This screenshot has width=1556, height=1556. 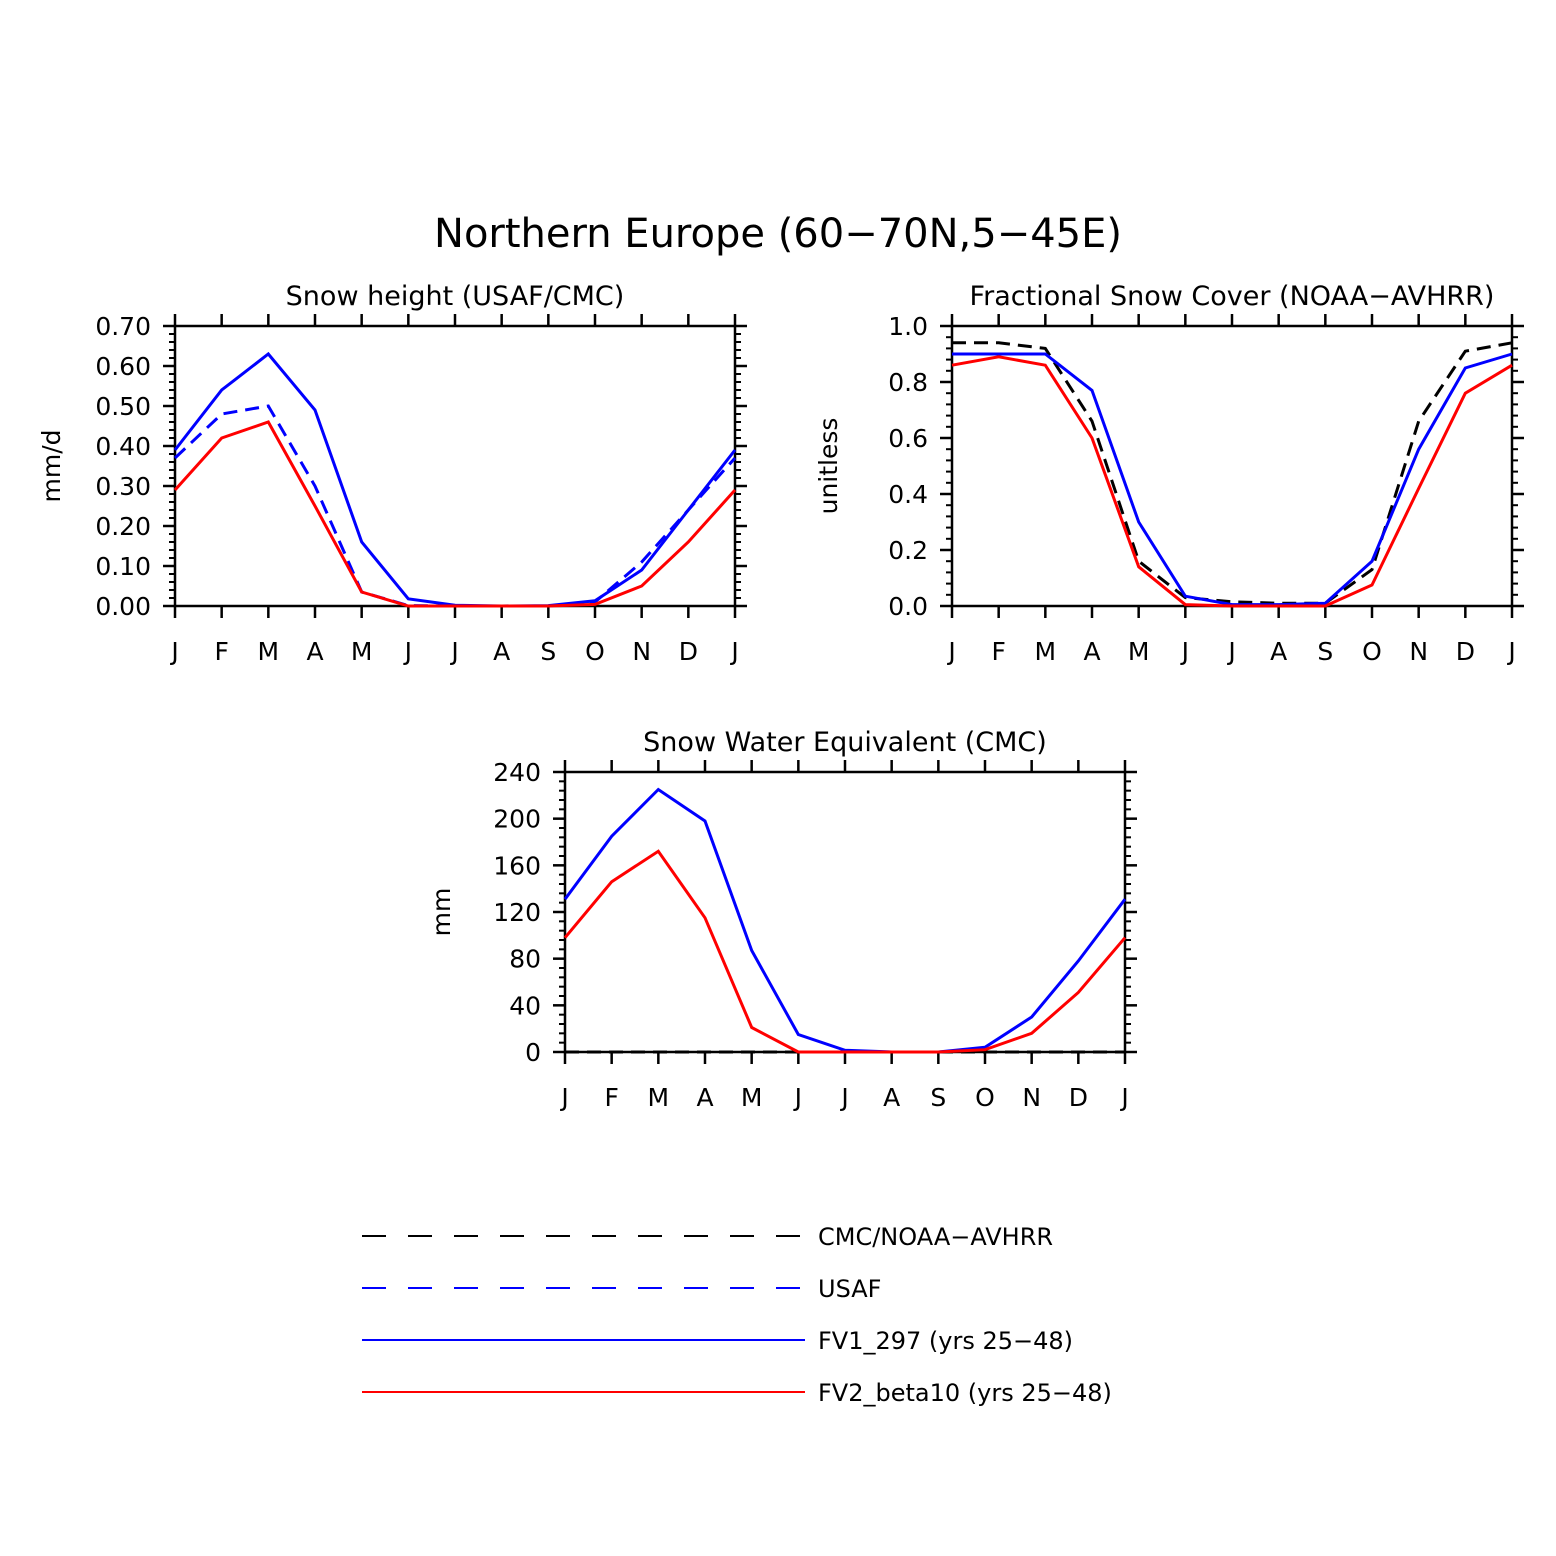 I want to click on y-axis-label: unitless, so click(x=828, y=466).